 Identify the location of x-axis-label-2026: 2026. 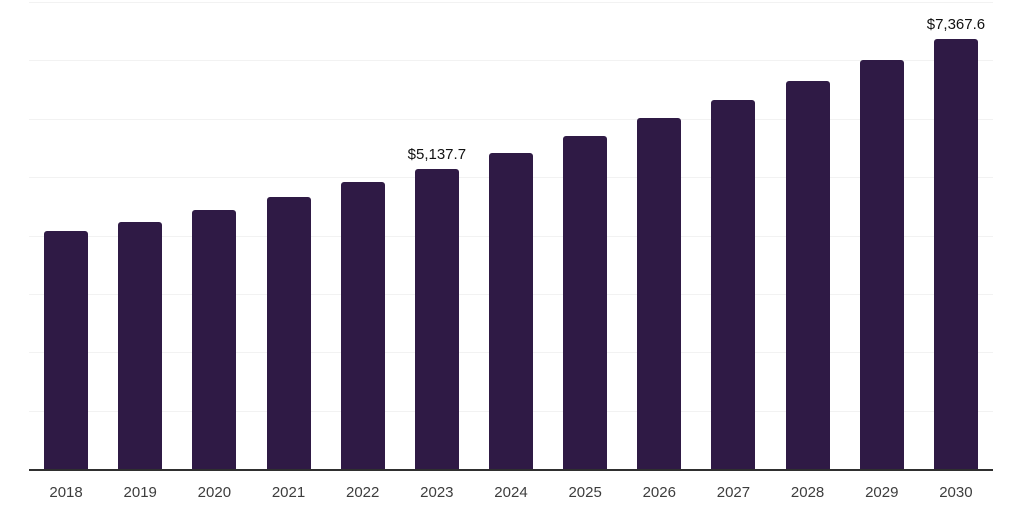
(659, 492).